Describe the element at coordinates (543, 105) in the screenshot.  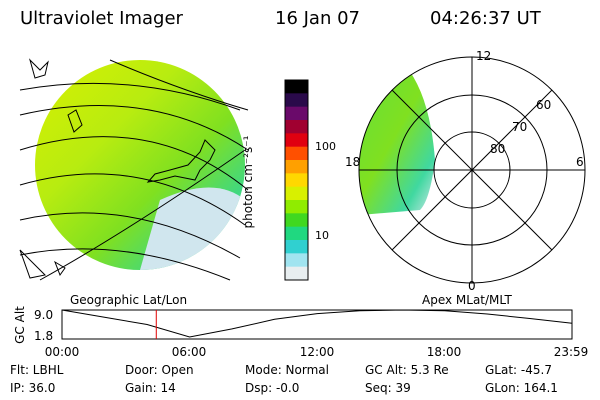
I see `mlat-label-60: 60` at that location.